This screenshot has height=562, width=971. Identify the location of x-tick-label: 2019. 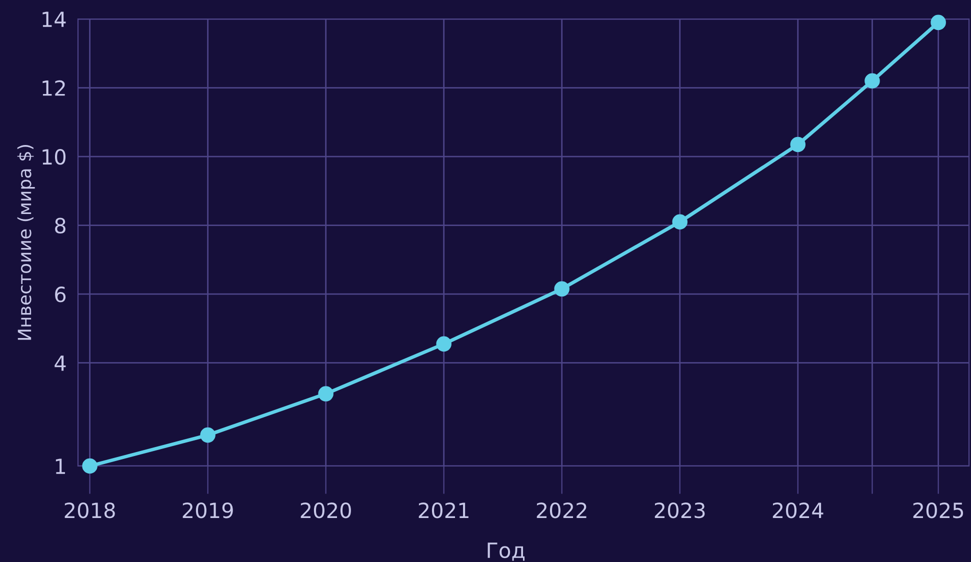
(207, 510).